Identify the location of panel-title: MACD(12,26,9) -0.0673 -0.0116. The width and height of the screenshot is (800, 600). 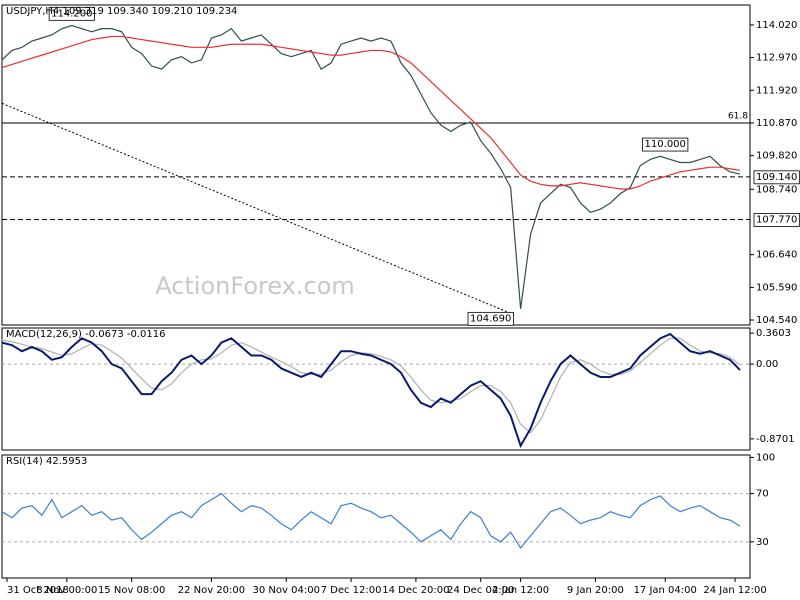
(86, 334).